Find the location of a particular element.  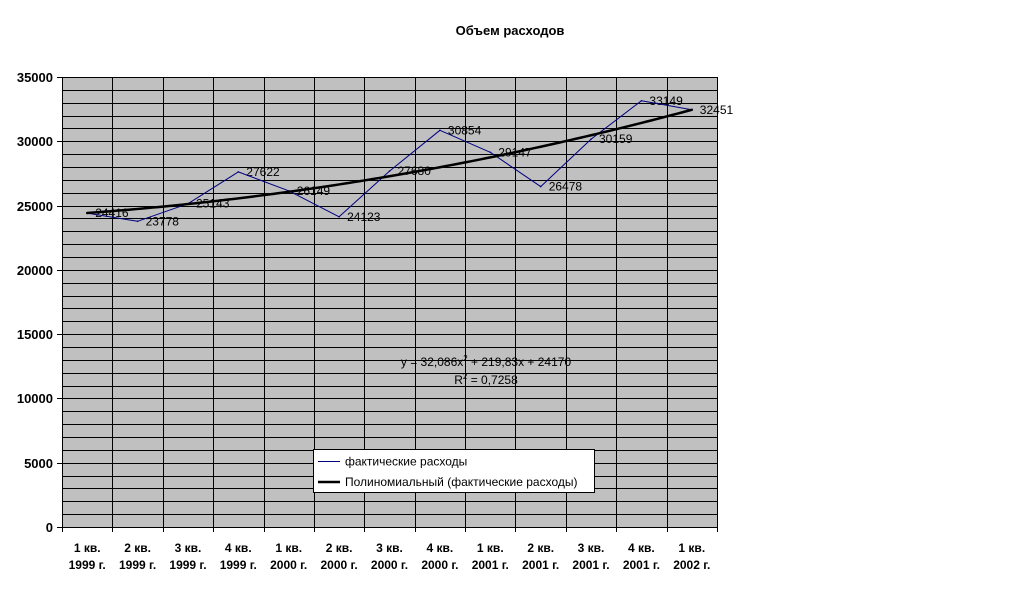

chart-title: Объем расходов is located at coordinates (510, 30).